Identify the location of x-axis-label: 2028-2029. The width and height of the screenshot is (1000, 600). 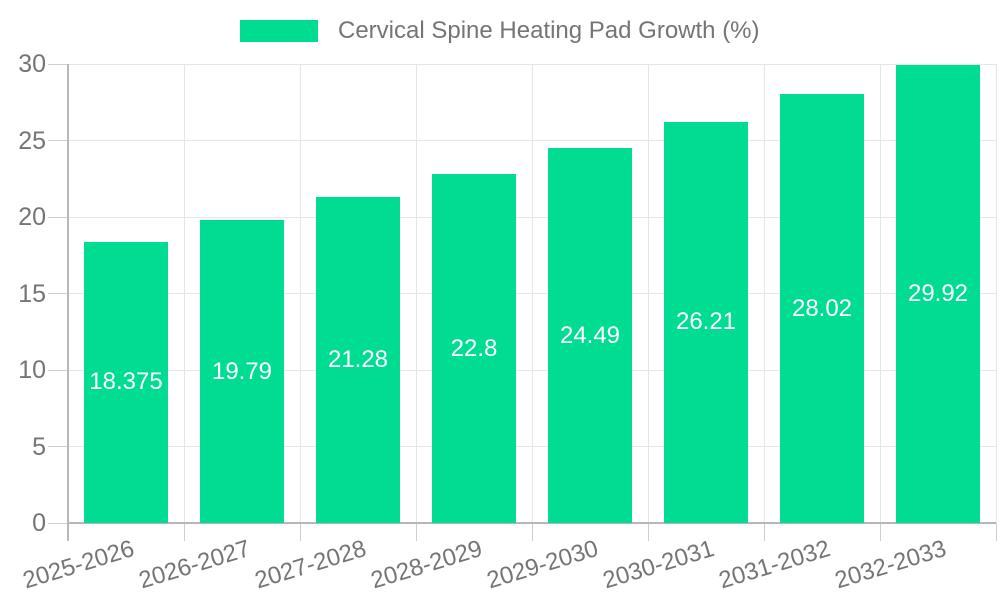
(426, 565).